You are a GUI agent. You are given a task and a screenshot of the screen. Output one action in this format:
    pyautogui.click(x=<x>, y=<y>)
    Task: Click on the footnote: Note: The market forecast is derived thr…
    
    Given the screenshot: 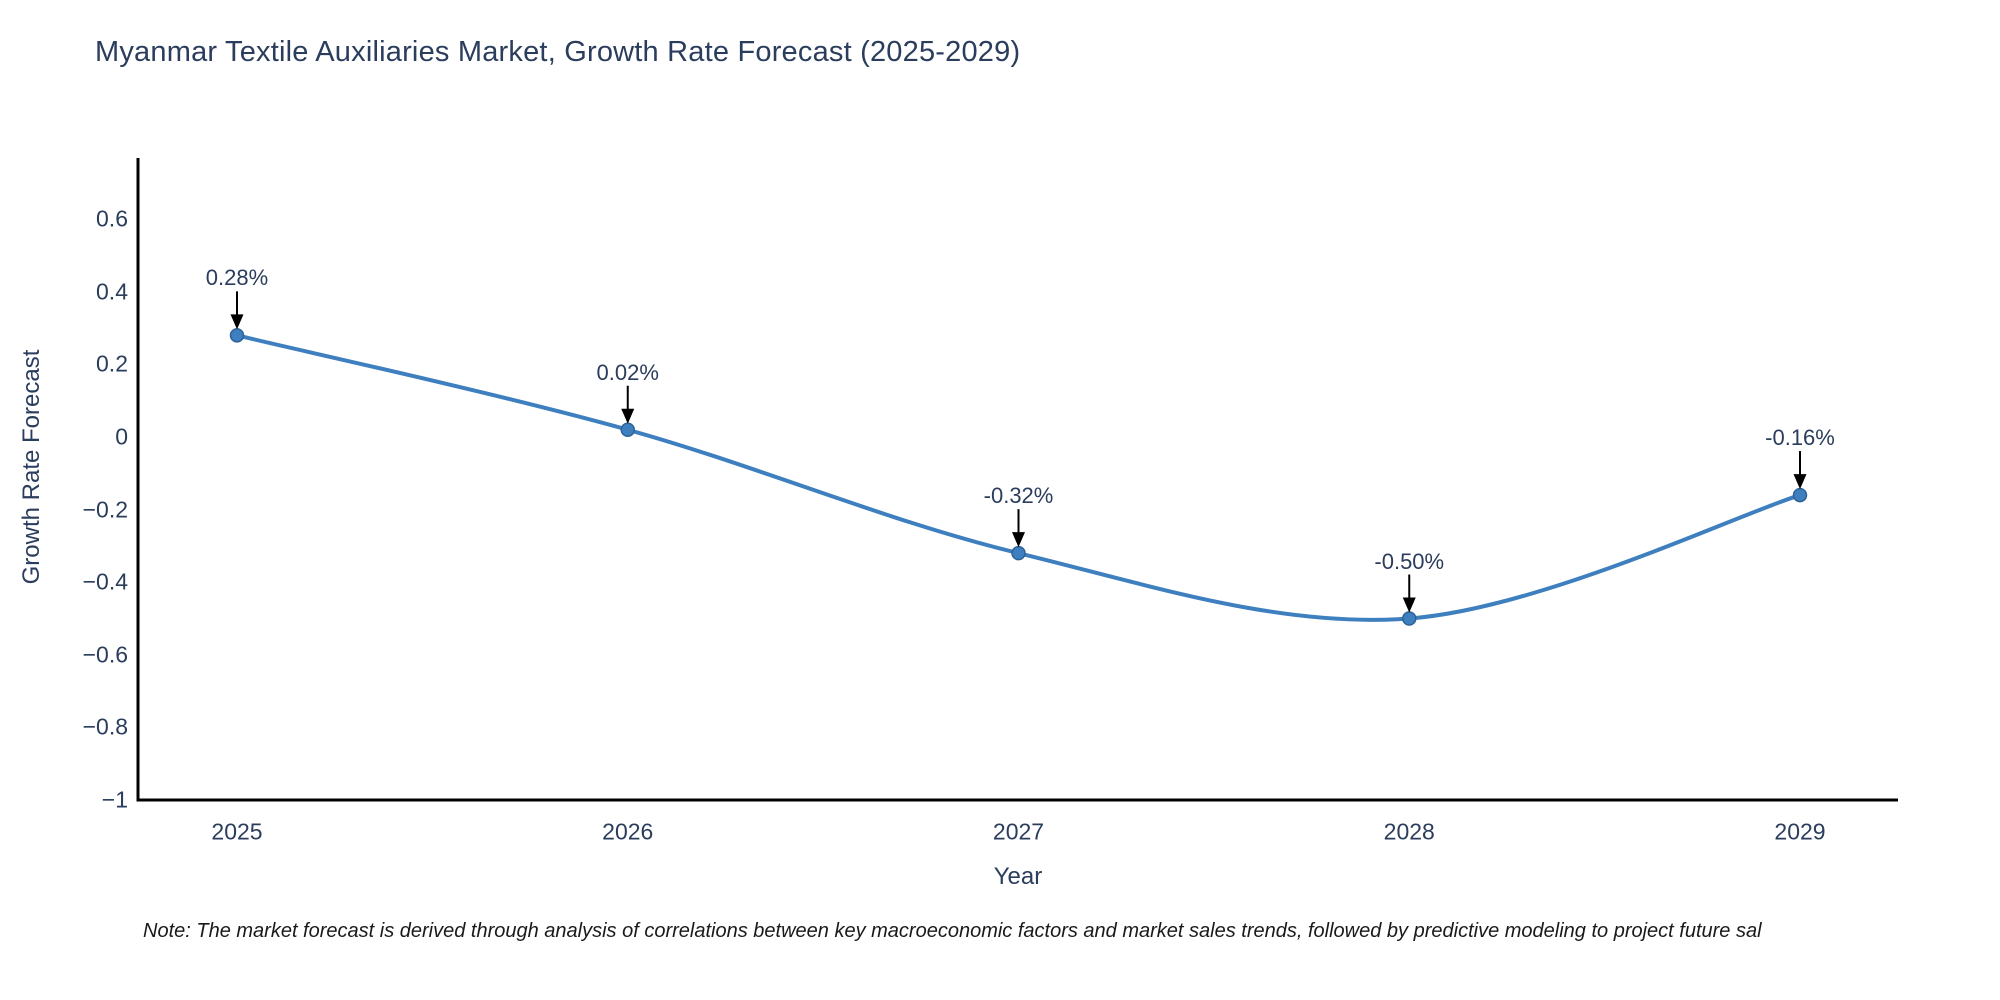 What is the action you would take?
    pyautogui.click(x=952, y=931)
    